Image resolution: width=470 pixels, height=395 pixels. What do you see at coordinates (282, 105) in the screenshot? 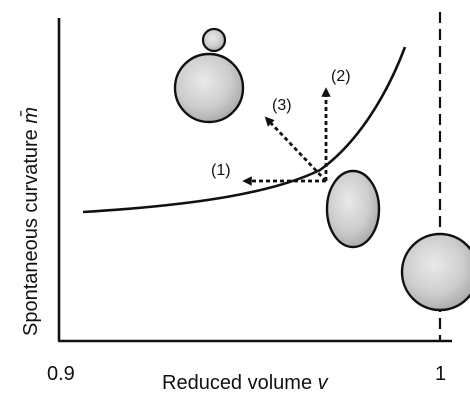
I see `path-label-3: (3)` at bounding box center [282, 105].